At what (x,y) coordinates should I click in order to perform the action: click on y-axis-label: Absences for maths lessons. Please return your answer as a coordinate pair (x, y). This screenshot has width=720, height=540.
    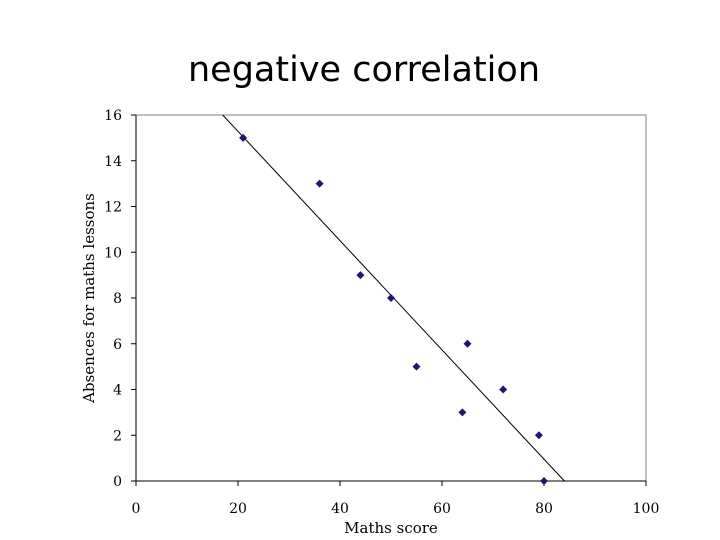
    Looking at the image, I should click on (89, 298).